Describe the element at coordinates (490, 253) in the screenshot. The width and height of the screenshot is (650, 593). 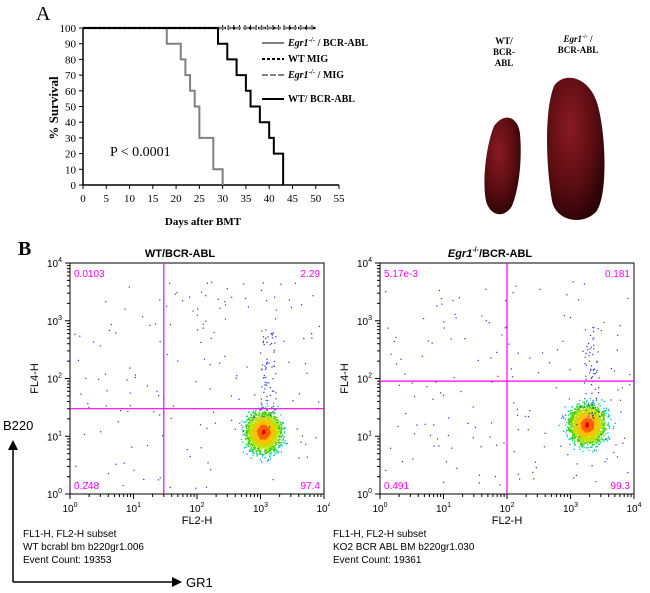
I see `flow-plot-ko-title: Egr1-/-/BCR-ABL` at that location.